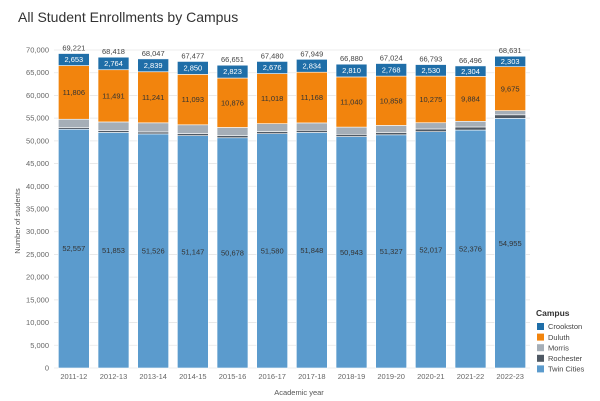 This screenshot has height=401, width=600. I want to click on y-tick-label: 20,000, so click(37, 277).